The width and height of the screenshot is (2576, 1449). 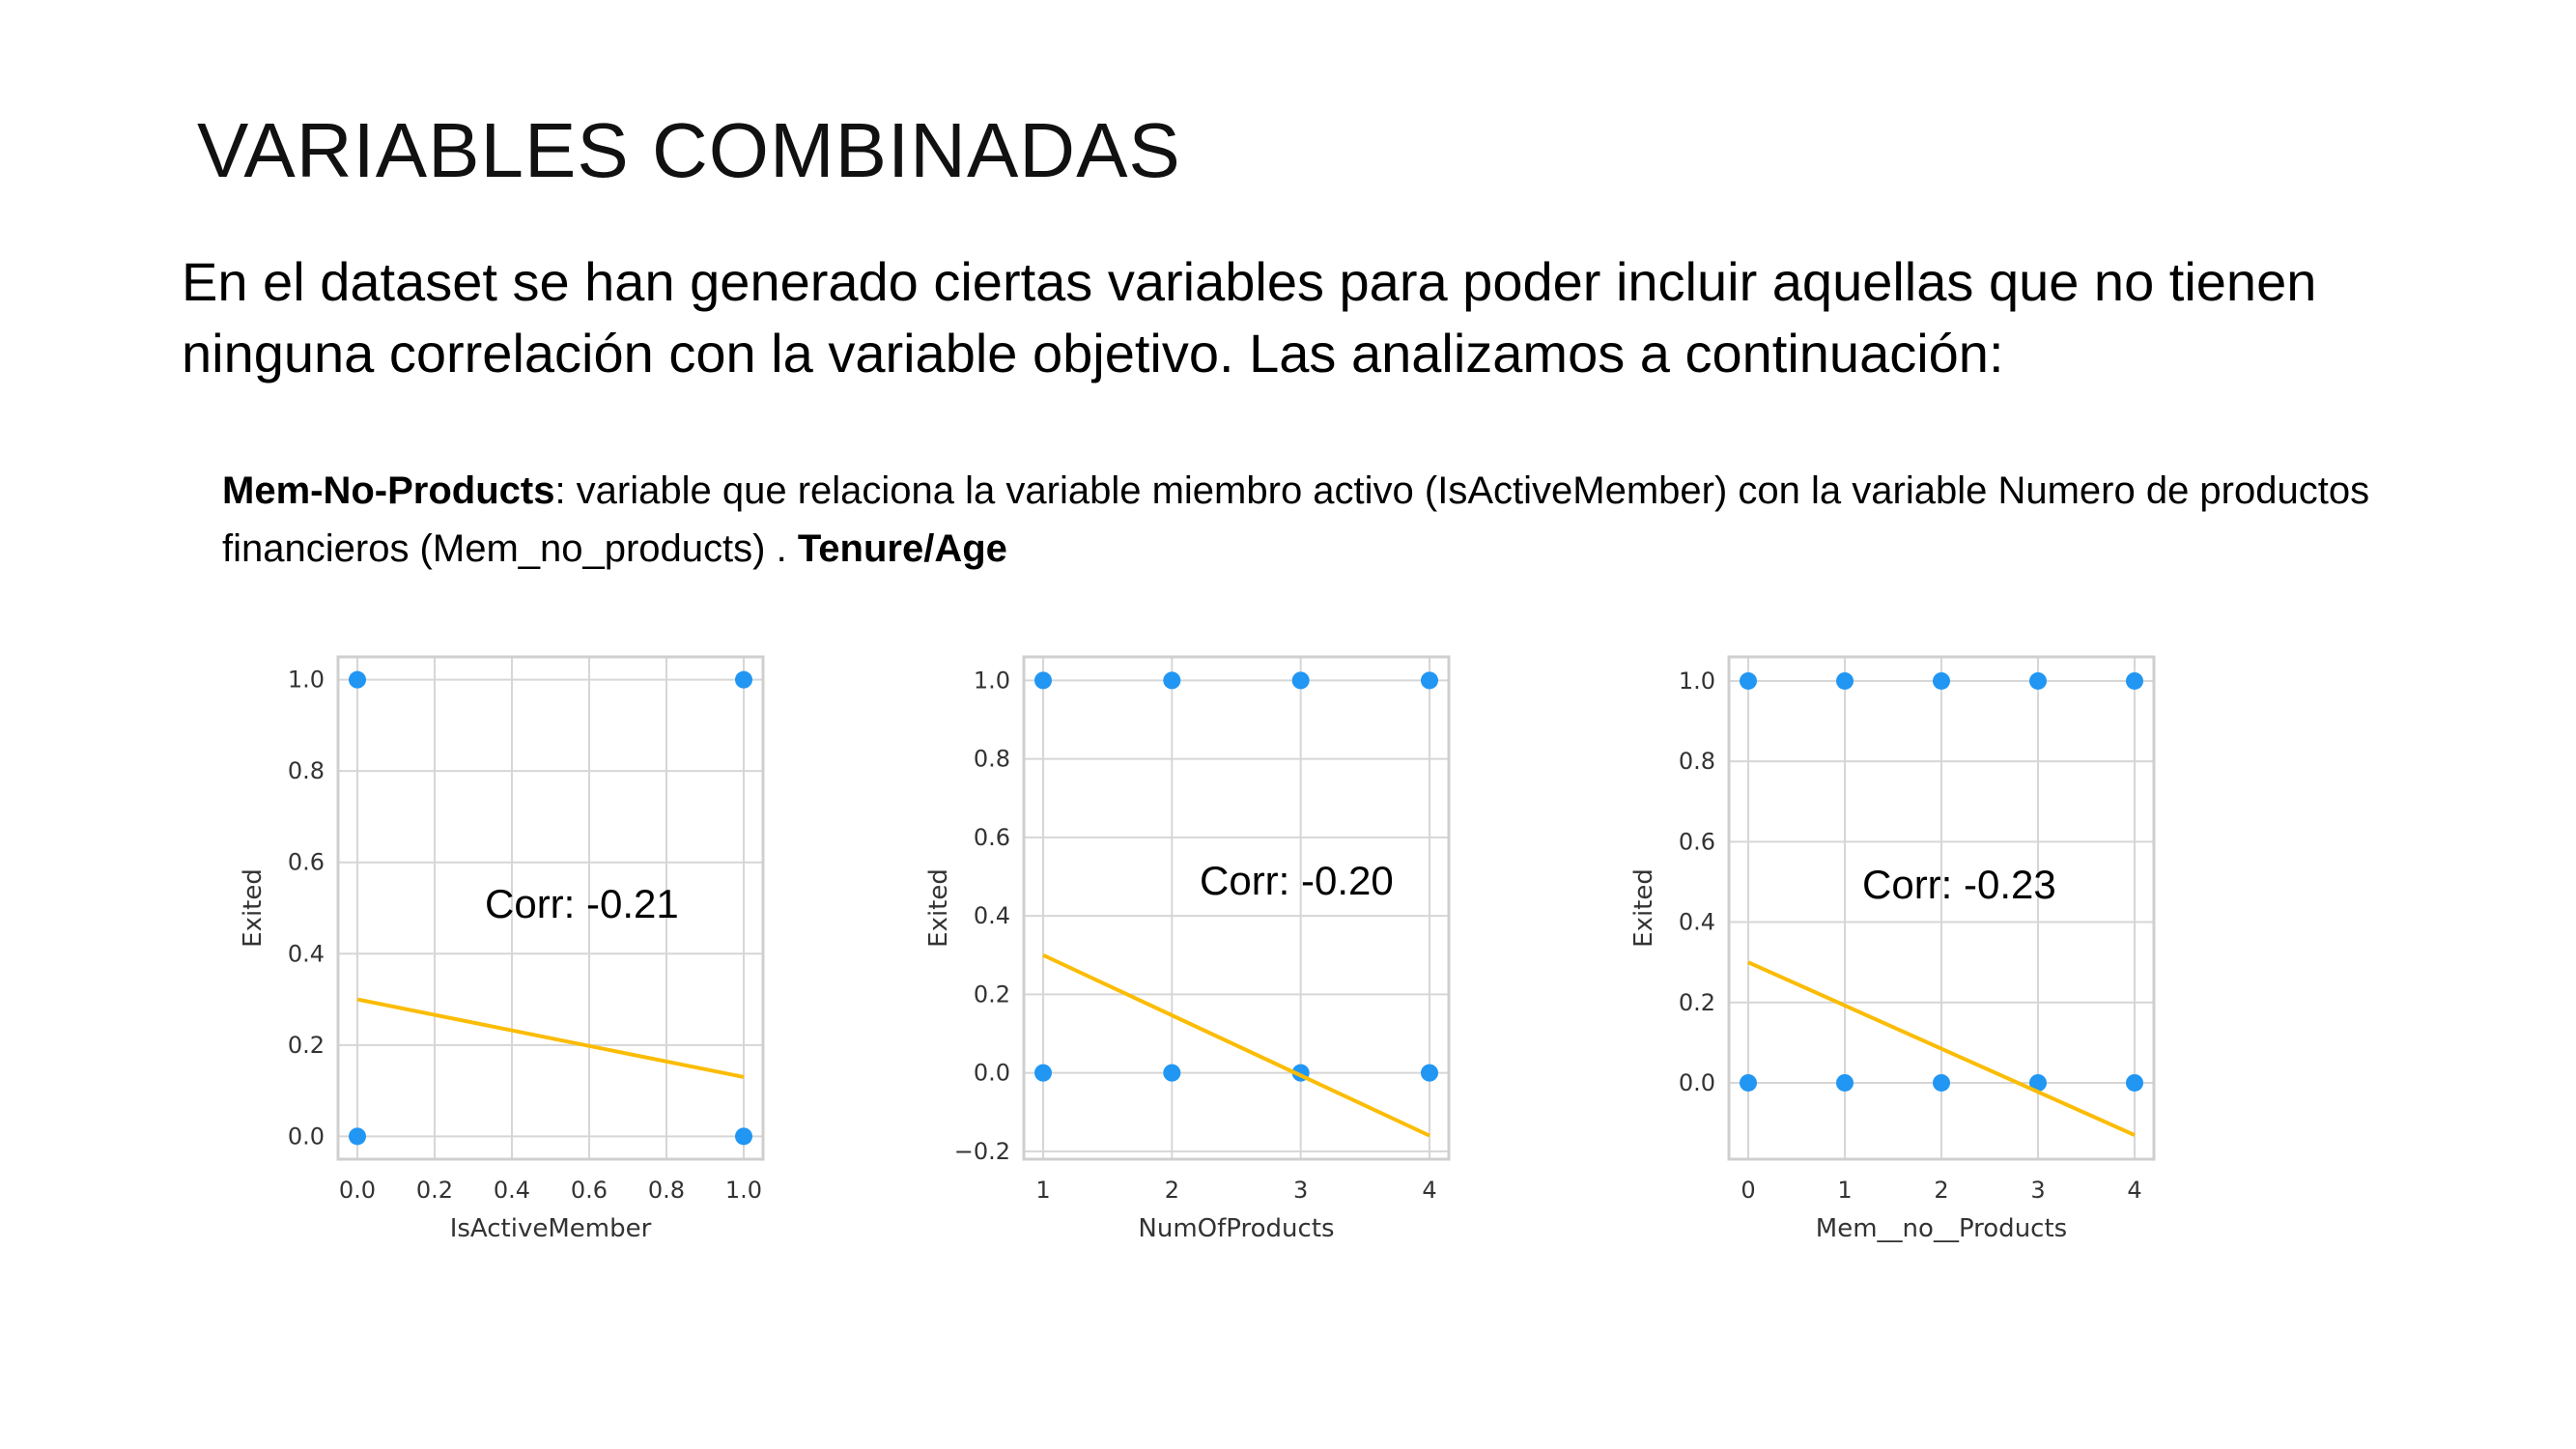 What do you see at coordinates (902, 548) in the screenshot?
I see `desc-term-2: Tenure/Age` at bounding box center [902, 548].